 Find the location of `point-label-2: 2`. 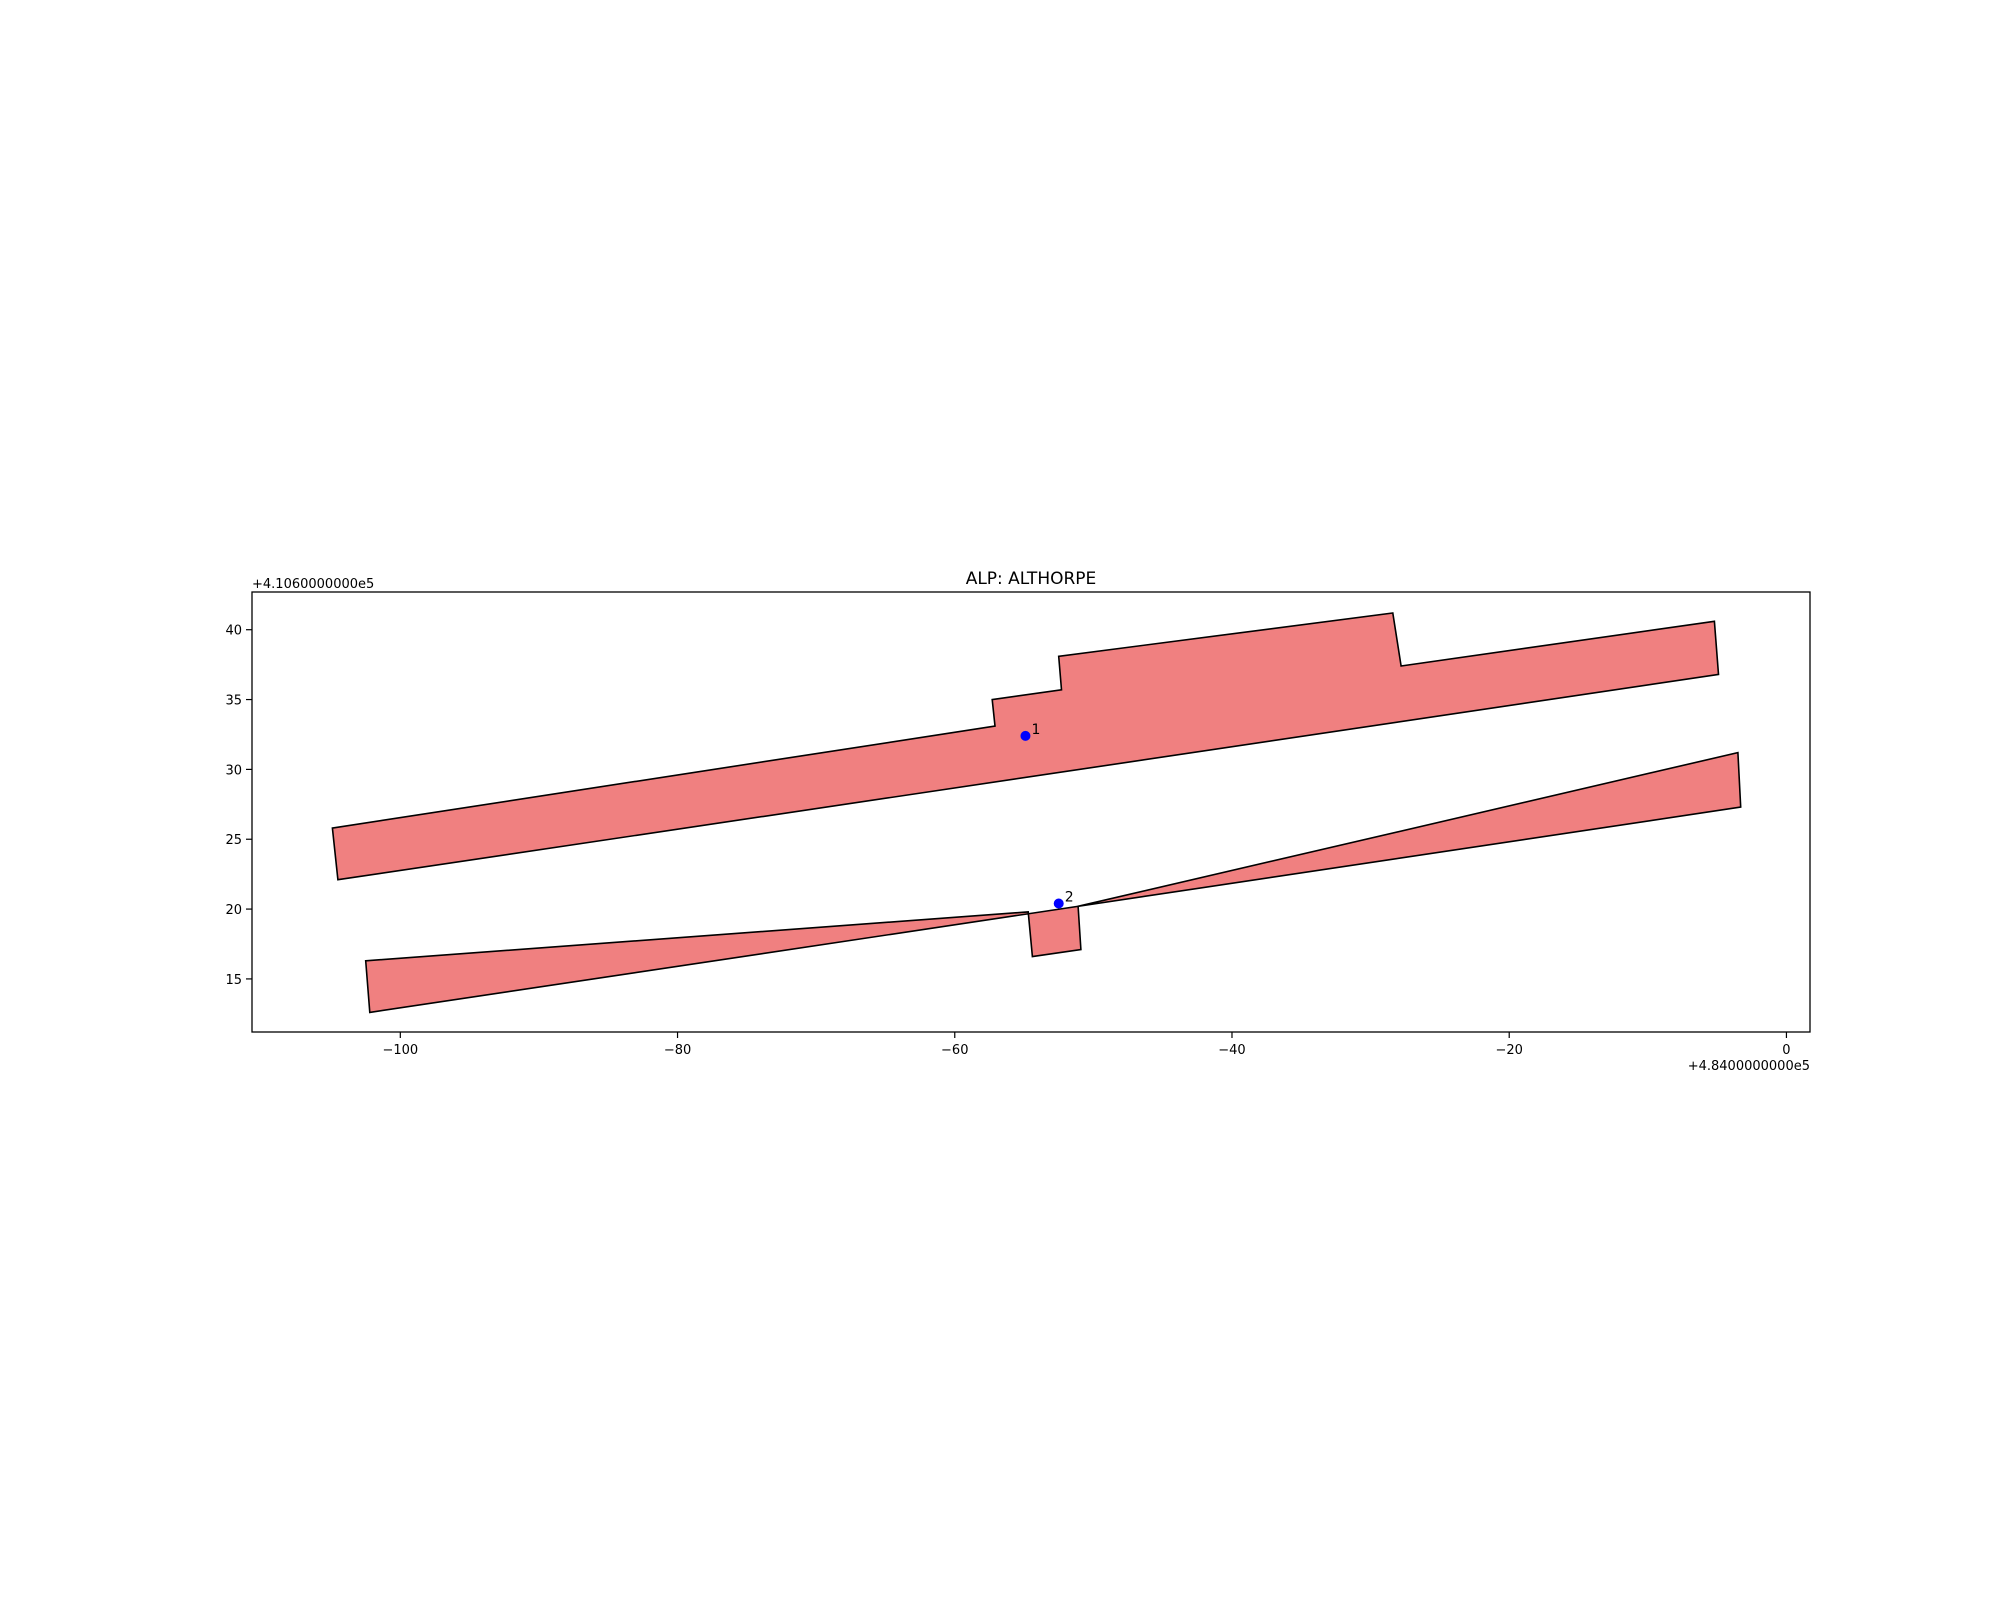

point-label-2: 2 is located at coordinates (1069, 897).